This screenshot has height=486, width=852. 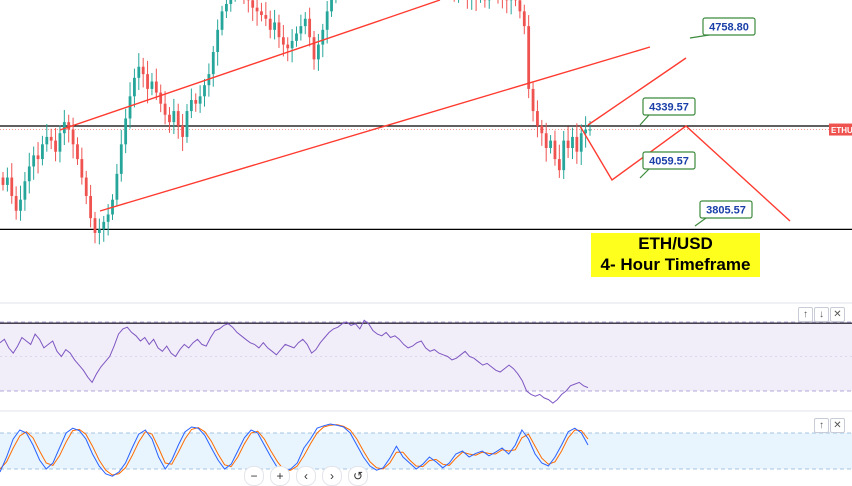 What do you see at coordinates (332, 476) in the screenshot?
I see `scroll-right-button: ›` at bounding box center [332, 476].